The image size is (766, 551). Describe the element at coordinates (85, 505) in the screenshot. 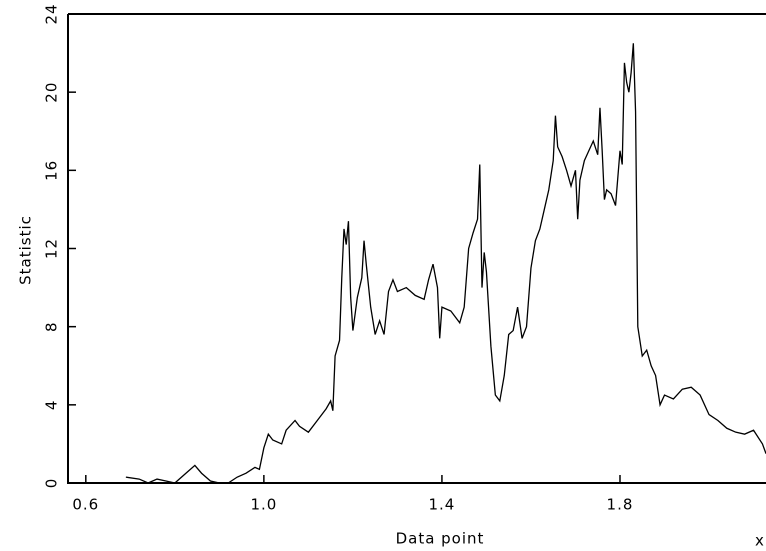

I see `x-tick-label: 0.6` at that location.